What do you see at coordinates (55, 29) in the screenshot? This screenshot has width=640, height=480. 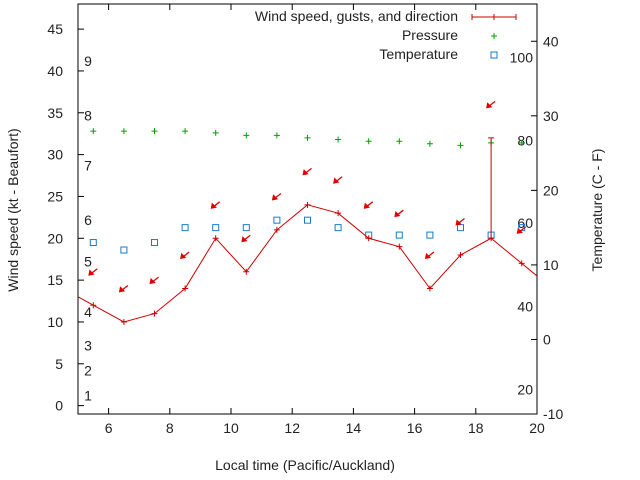 I see `y-left-tick-label: 45` at bounding box center [55, 29].